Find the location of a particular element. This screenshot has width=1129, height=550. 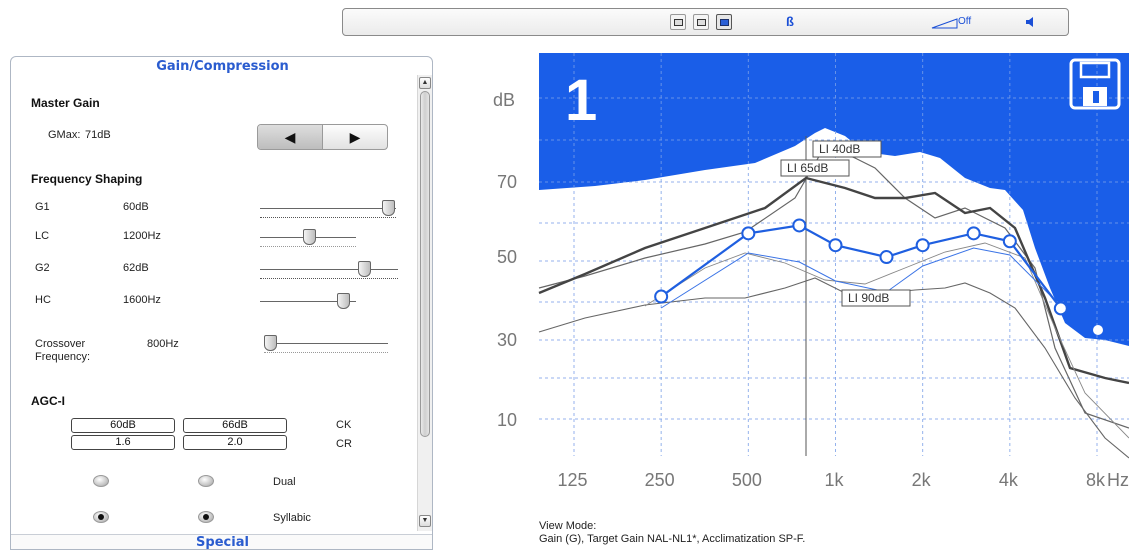

x-axis-label: Hz is located at coordinates (1118, 480).